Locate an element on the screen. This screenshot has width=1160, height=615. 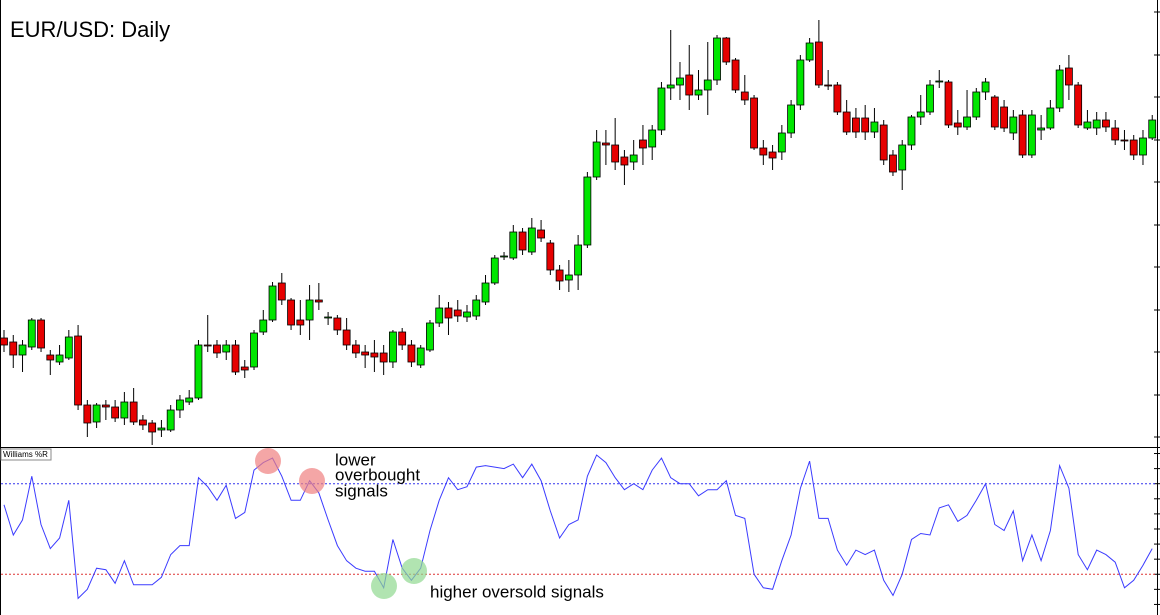
annotation: signals is located at coordinates (361, 490).